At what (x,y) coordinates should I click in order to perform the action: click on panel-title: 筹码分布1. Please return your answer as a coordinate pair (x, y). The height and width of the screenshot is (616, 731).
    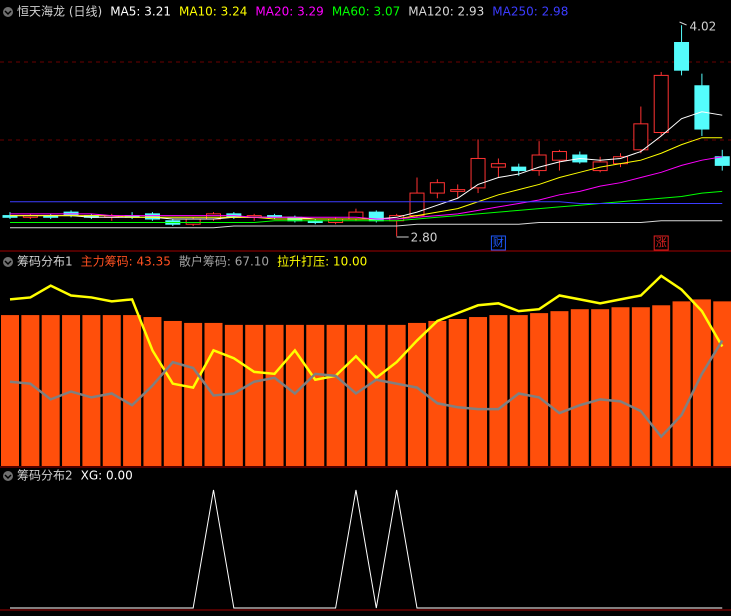
    Looking at the image, I should click on (45, 262).